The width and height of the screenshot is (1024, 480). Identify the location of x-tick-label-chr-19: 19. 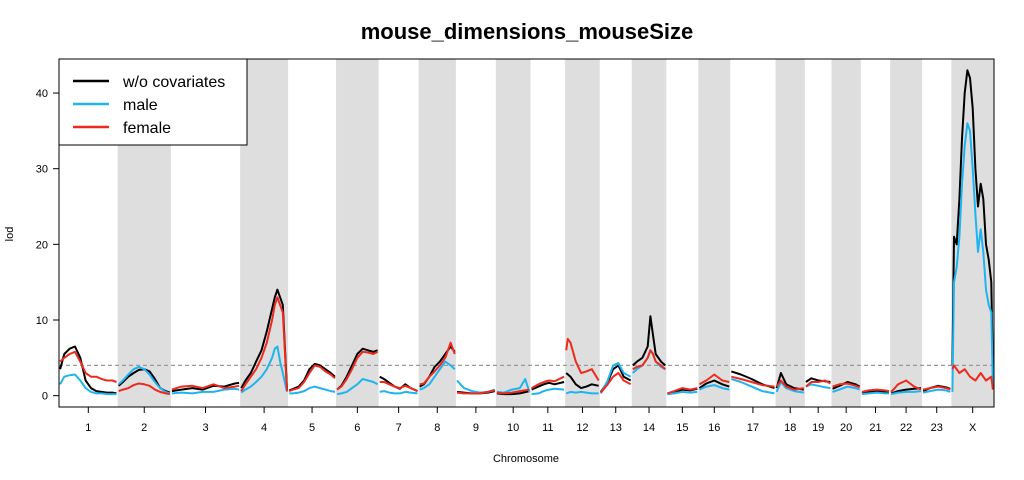
(818, 428).